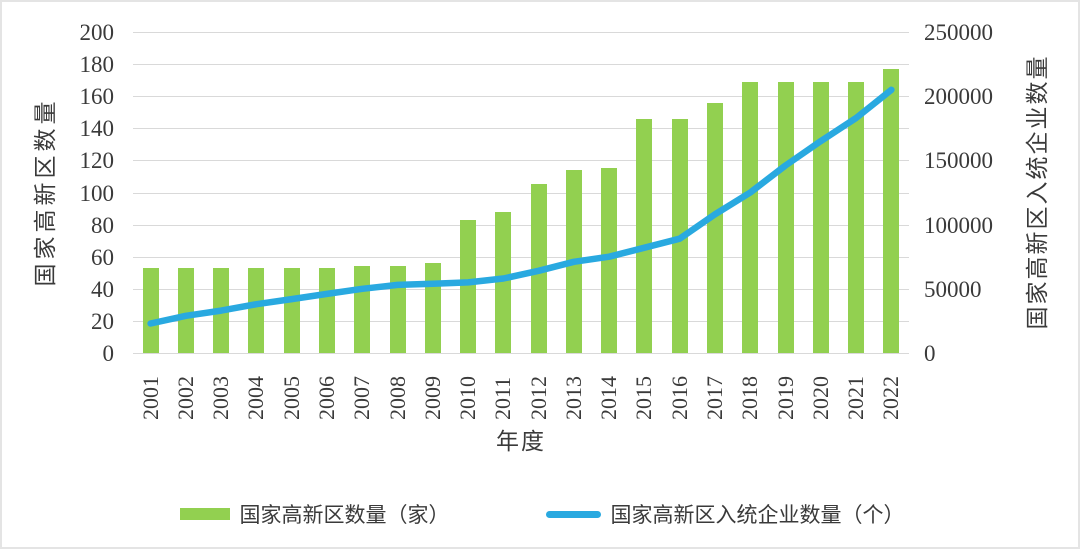 The image size is (1080, 549). Describe the element at coordinates (362, 398) in the screenshot. I see `x-axis-tick-2007: 2007` at that location.